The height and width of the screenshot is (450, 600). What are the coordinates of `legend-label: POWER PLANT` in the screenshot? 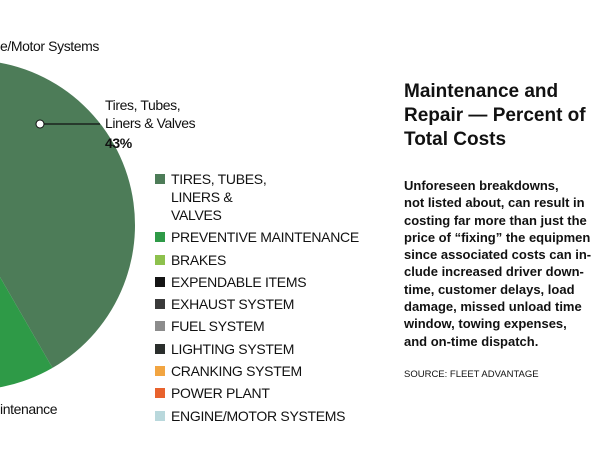 It's located at (220, 393).